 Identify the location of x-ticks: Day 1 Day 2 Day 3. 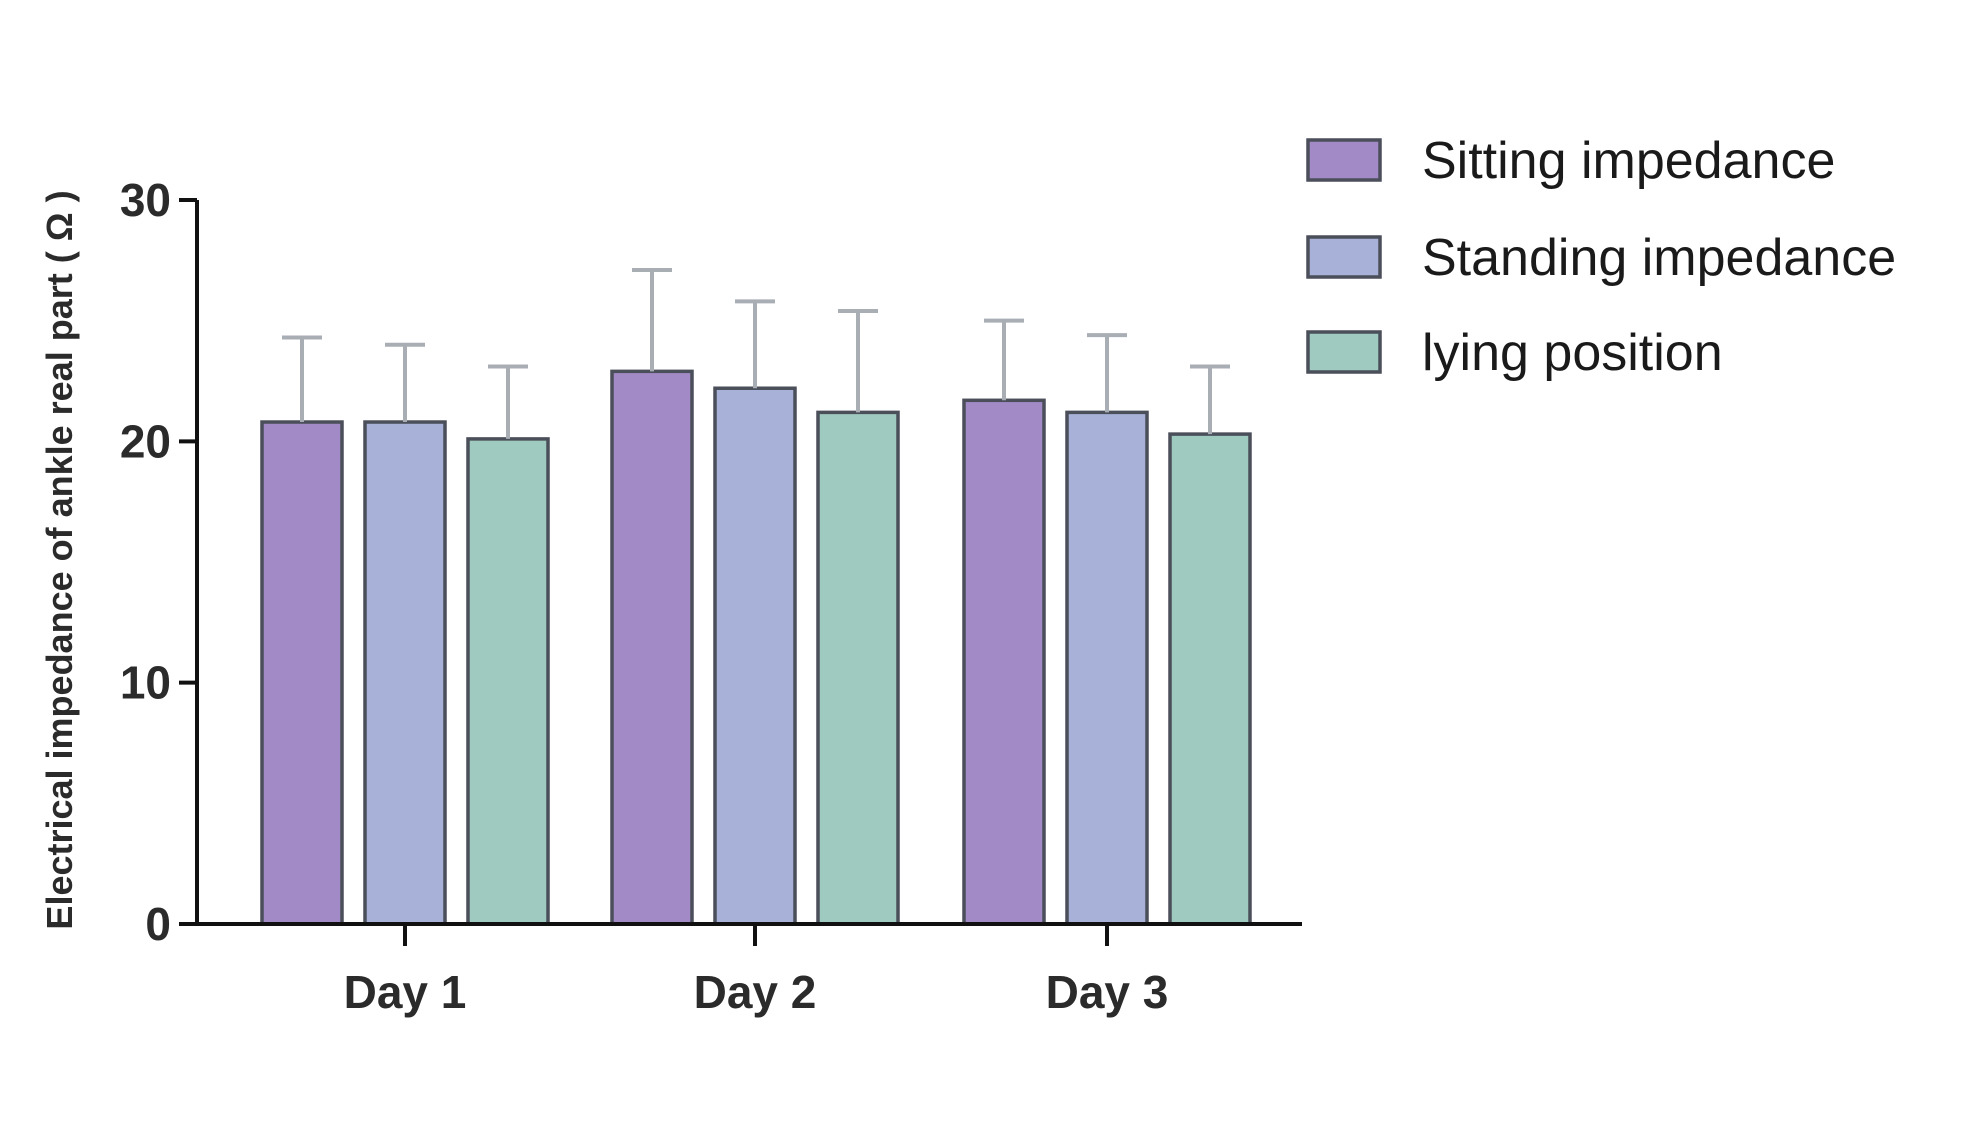
(756, 971).